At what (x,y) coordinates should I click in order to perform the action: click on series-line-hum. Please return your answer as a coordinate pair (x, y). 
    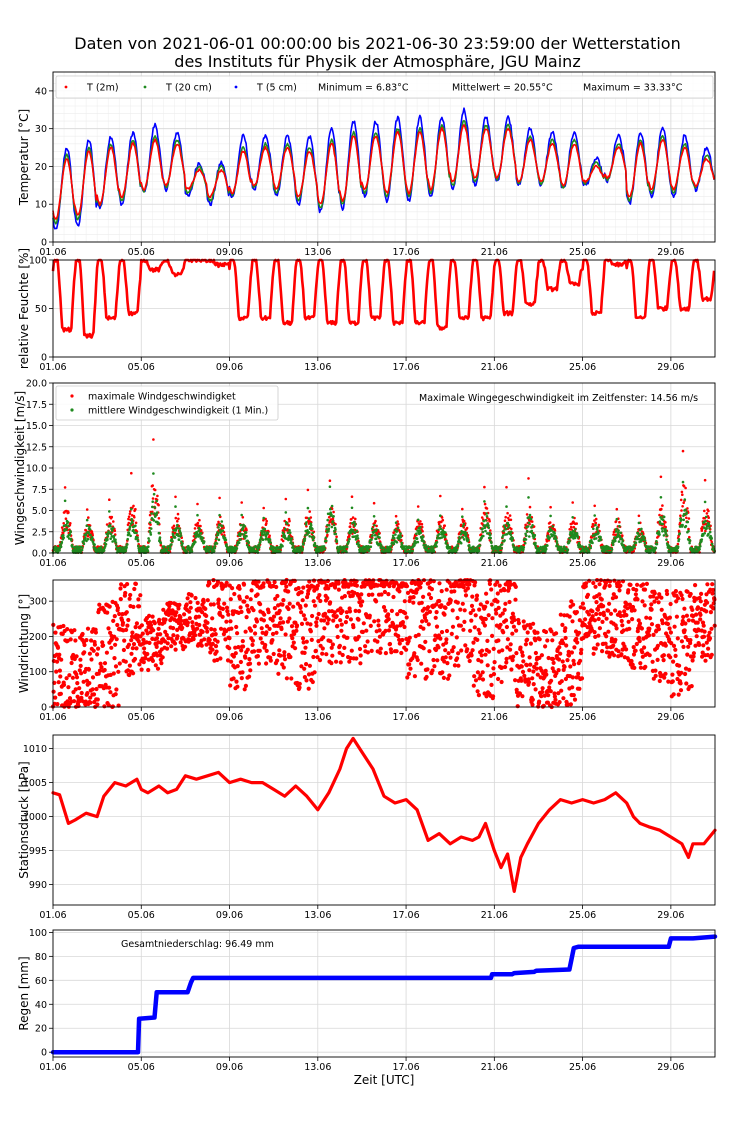
    Looking at the image, I should click on (383, 298).